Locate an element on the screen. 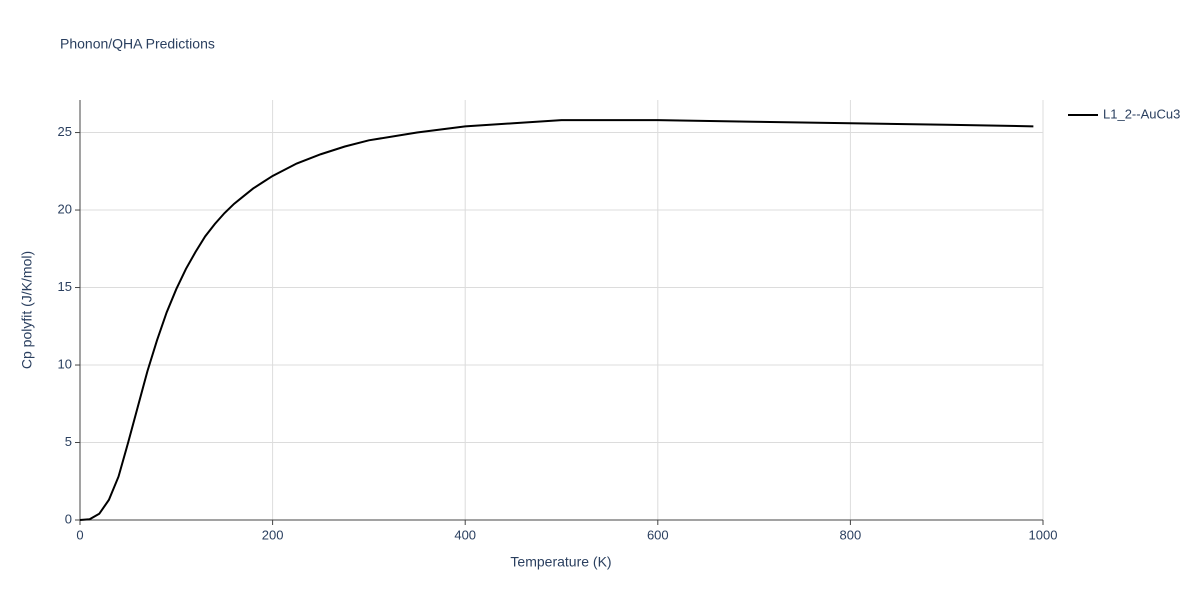  legend-label: L1_2--AuCu3 is located at coordinates (1141, 113).